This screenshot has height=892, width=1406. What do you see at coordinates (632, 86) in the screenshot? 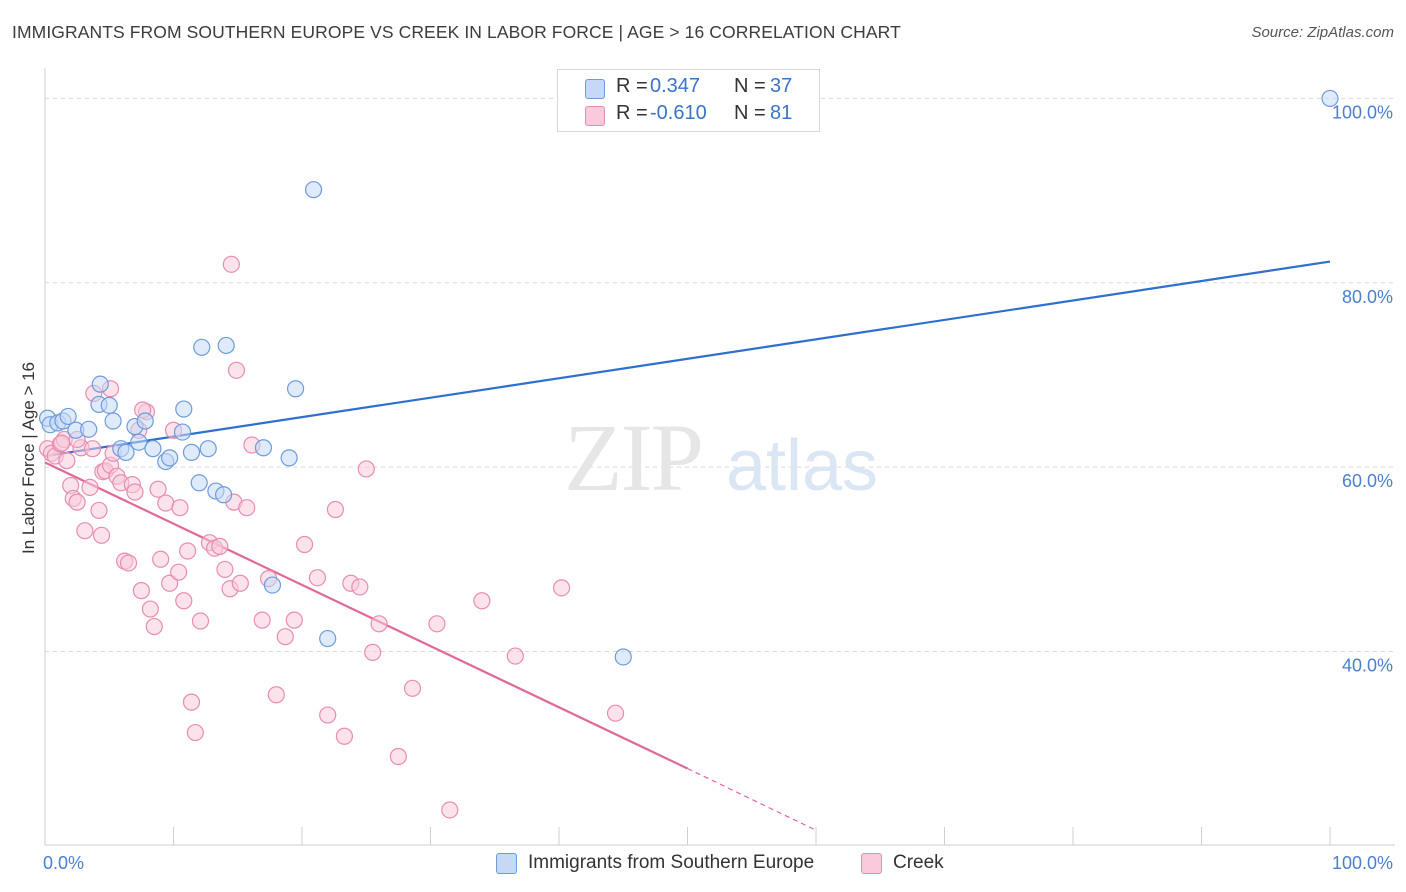
I see `legend-r-label: R =` at bounding box center [632, 86].